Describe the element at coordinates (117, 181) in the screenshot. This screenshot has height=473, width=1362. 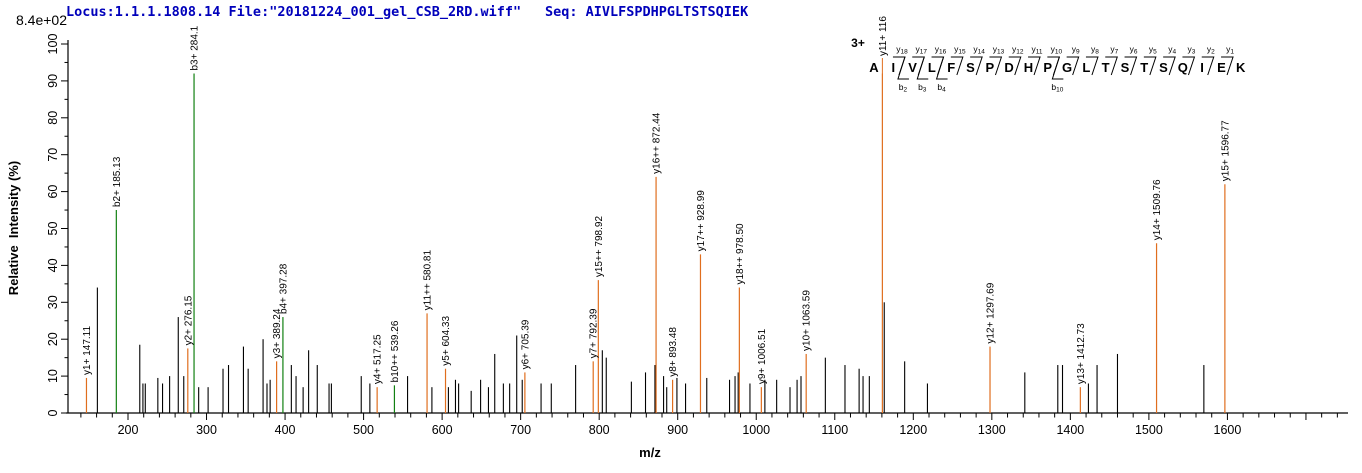
I see `b-ion-peak-label: b2+ 185.13` at that location.